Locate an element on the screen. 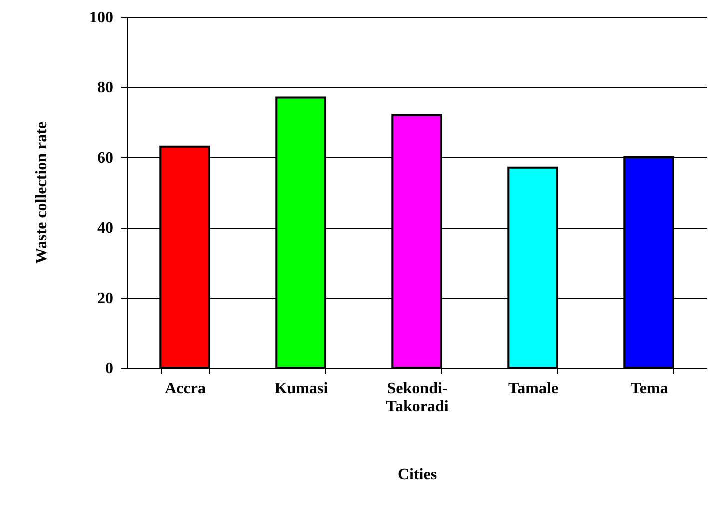 The image size is (712, 512). y-tick-label: 60 is located at coordinates (106, 158).